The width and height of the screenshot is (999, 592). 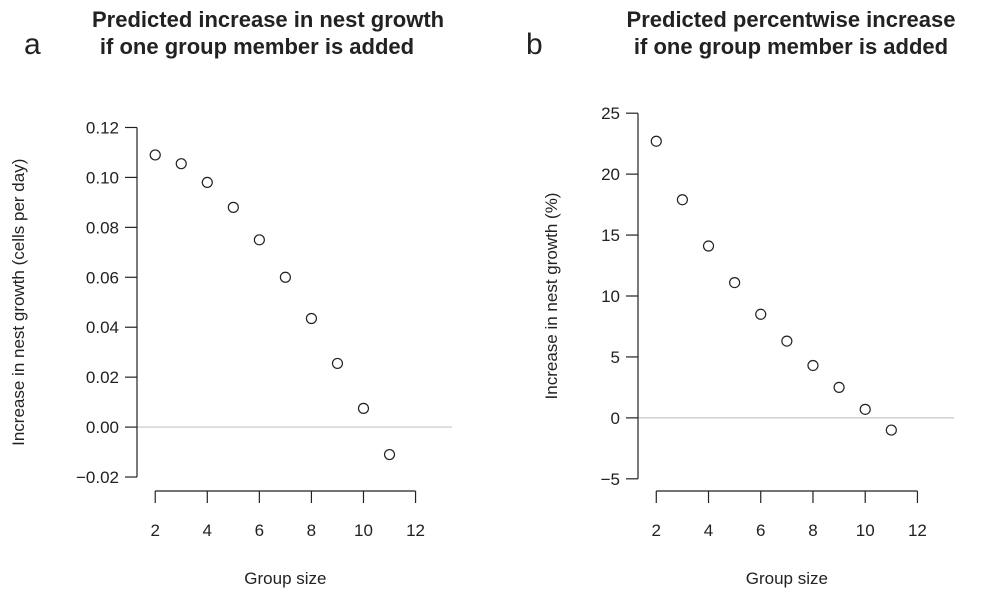 What do you see at coordinates (656, 530) in the screenshot?
I see `x-tick-label-b-0: 2` at bounding box center [656, 530].